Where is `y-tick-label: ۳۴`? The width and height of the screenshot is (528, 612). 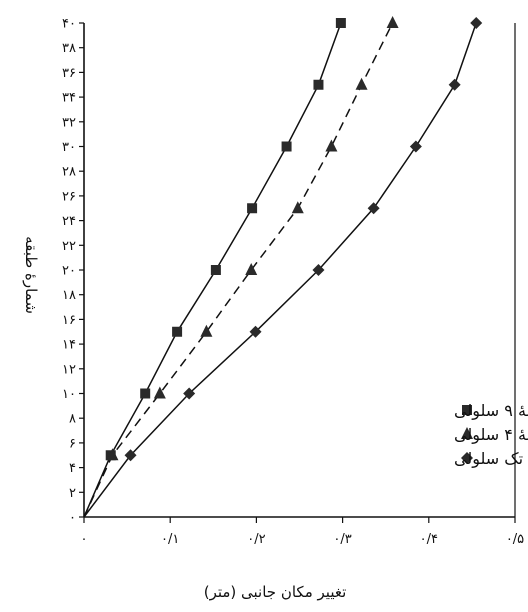 y-tick-label: ۳۴ is located at coordinates (69, 98).